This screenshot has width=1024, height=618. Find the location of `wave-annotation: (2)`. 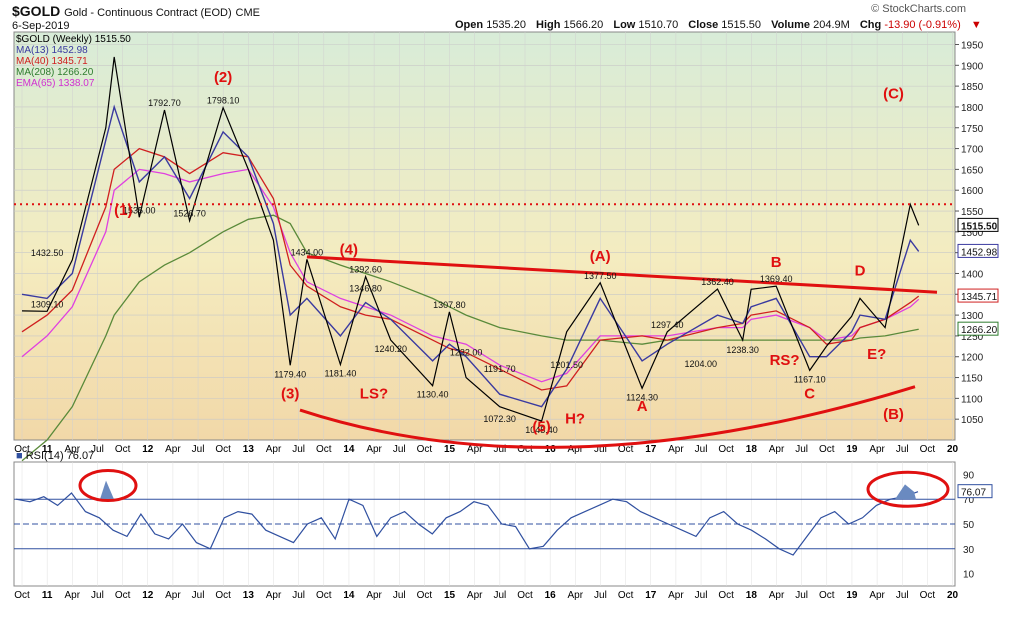

wave-annotation: (2) is located at coordinates (223, 77).